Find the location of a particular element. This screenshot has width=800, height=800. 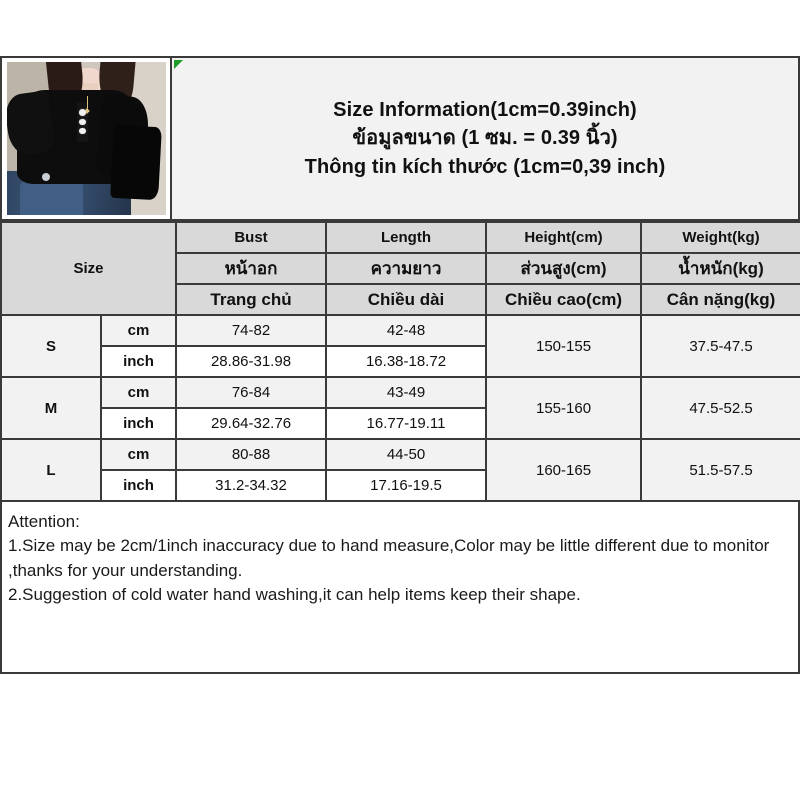

header-weight-en: Weight(kg) is located at coordinates (720, 237).